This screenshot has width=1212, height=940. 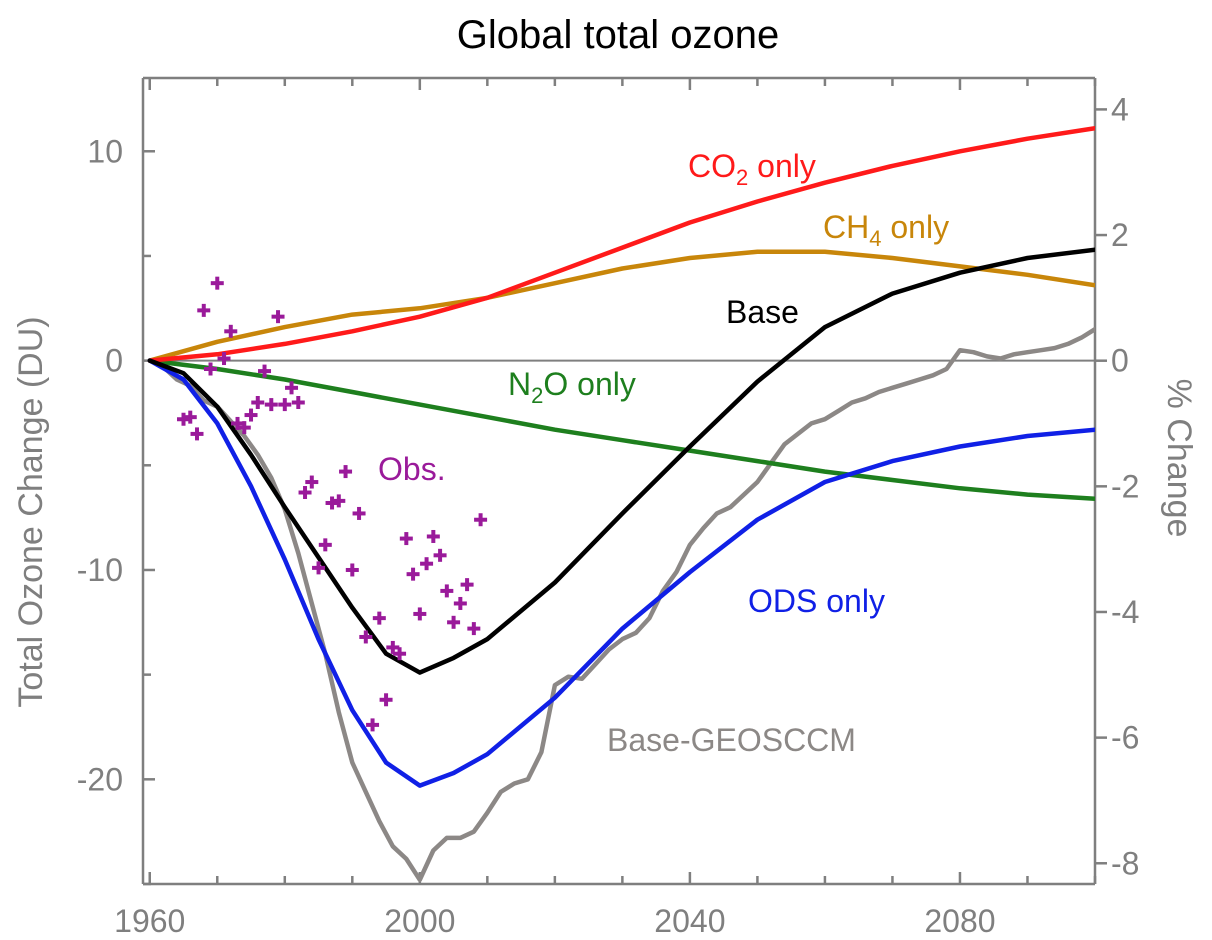 What do you see at coordinates (1120, 361) in the screenshot?
I see `y2-tick-label: 0` at bounding box center [1120, 361].